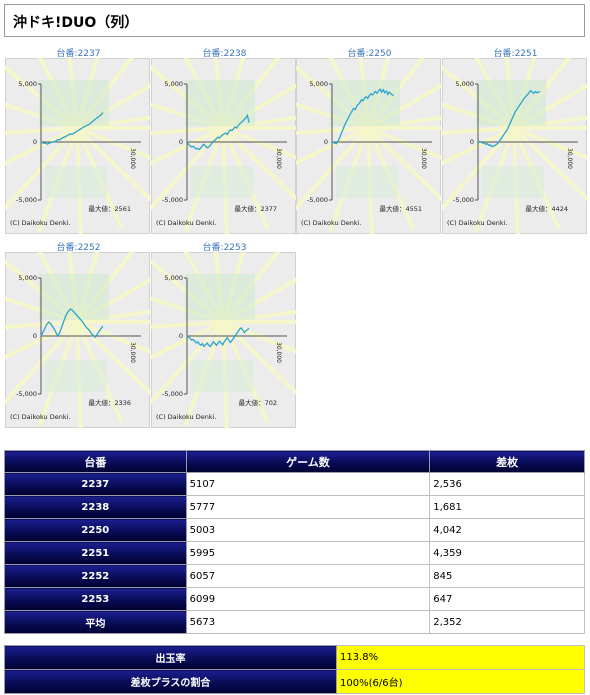 The width and height of the screenshot is (590, 695). Describe the element at coordinates (308, 553) in the screenshot. I see `games-cell: 5995` at that location.